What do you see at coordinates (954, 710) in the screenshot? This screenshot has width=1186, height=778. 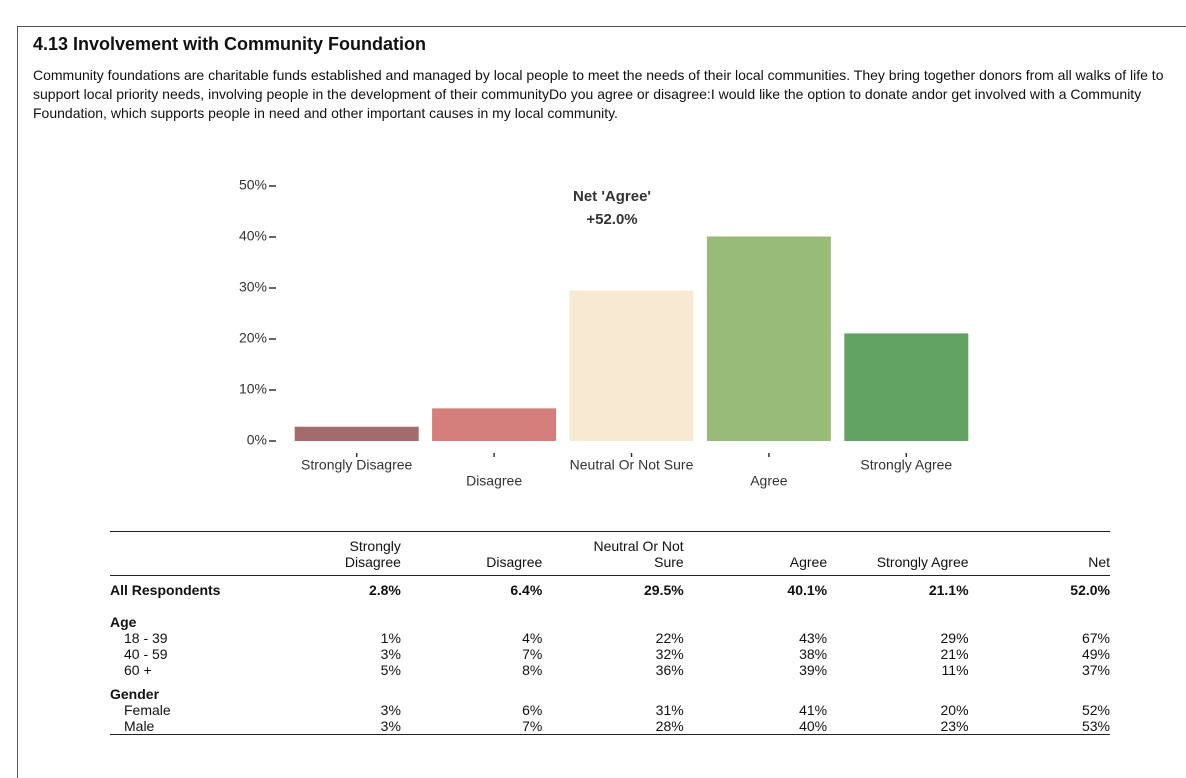 I see `cell: 20%` at bounding box center [954, 710].